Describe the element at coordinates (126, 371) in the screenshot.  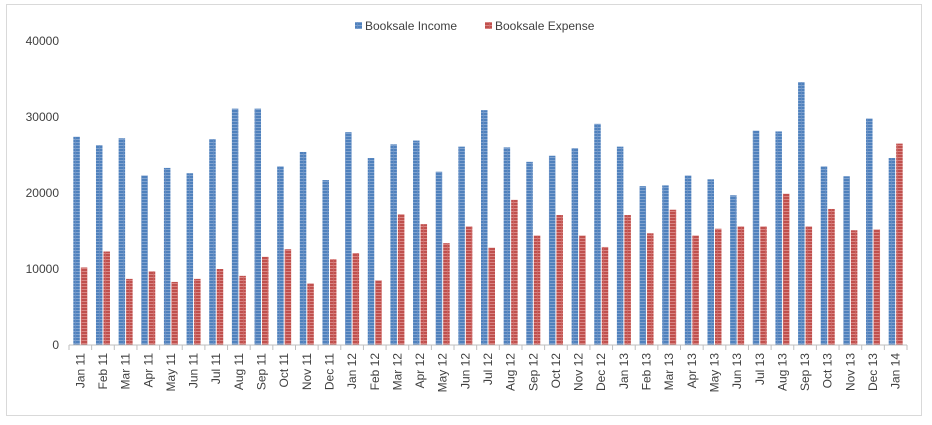
I see `x-tick-label: Mar 11` at that location.